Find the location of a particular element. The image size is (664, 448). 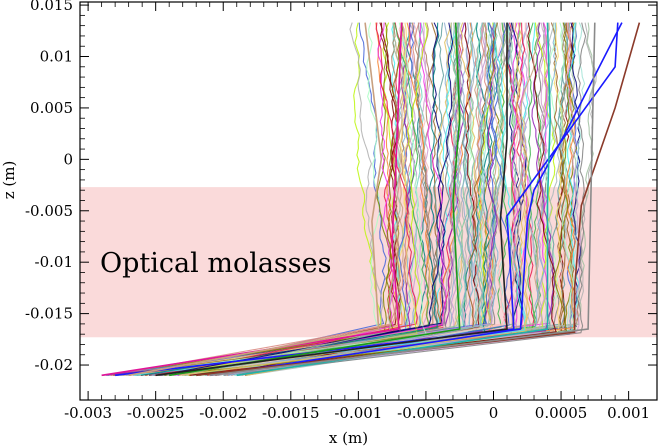

x-tick-label: -0.001 is located at coordinates (358, 413).